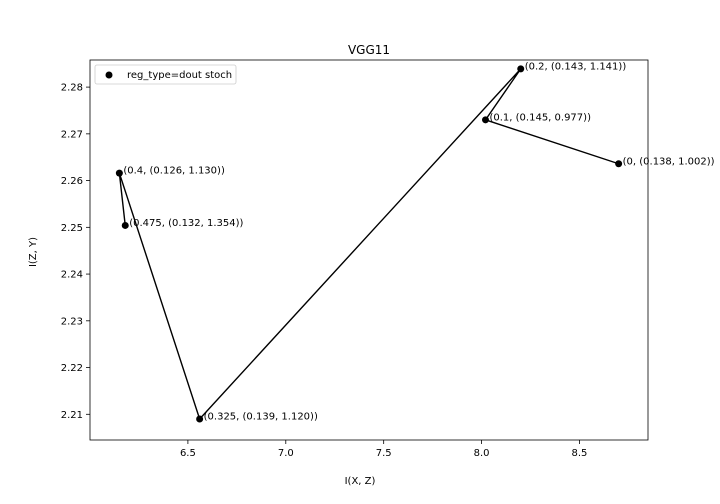 The width and height of the screenshot is (720, 504). I want to click on y-tick-label: 2.27, so click(72, 134).